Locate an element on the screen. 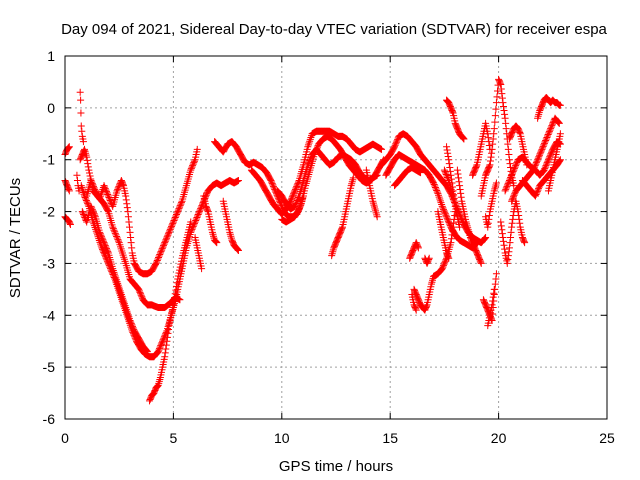 This screenshot has height=480, width=640. x-tick-label: 25 is located at coordinates (607, 438).